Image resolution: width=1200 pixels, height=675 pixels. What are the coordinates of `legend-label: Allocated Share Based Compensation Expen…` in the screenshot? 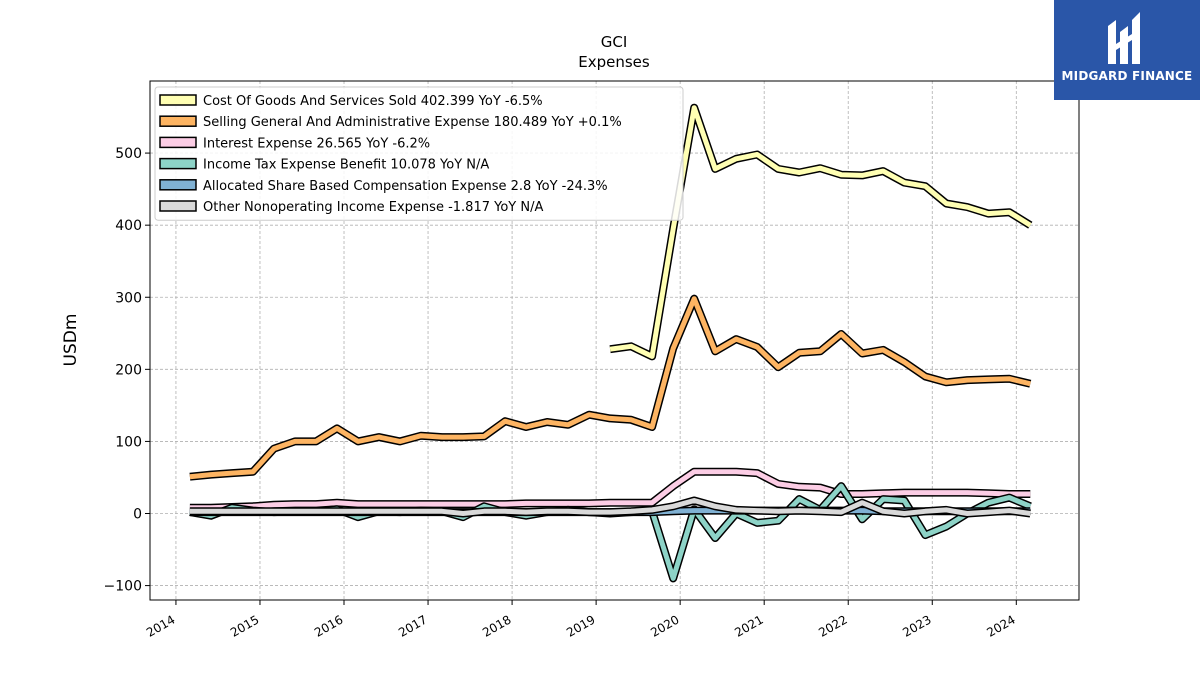 It's located at (405, 186).